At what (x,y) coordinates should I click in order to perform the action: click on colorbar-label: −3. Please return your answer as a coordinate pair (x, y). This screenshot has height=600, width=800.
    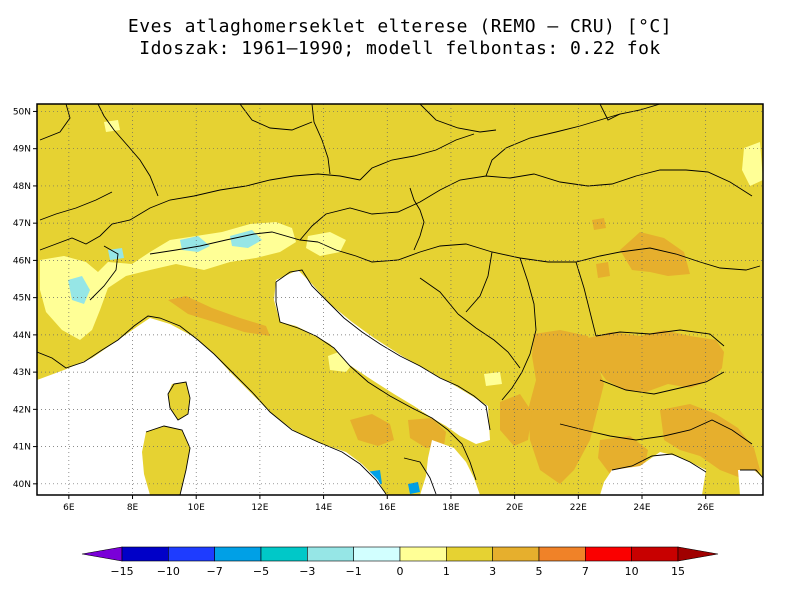
    Looking at the image, I should click on (307, 571).